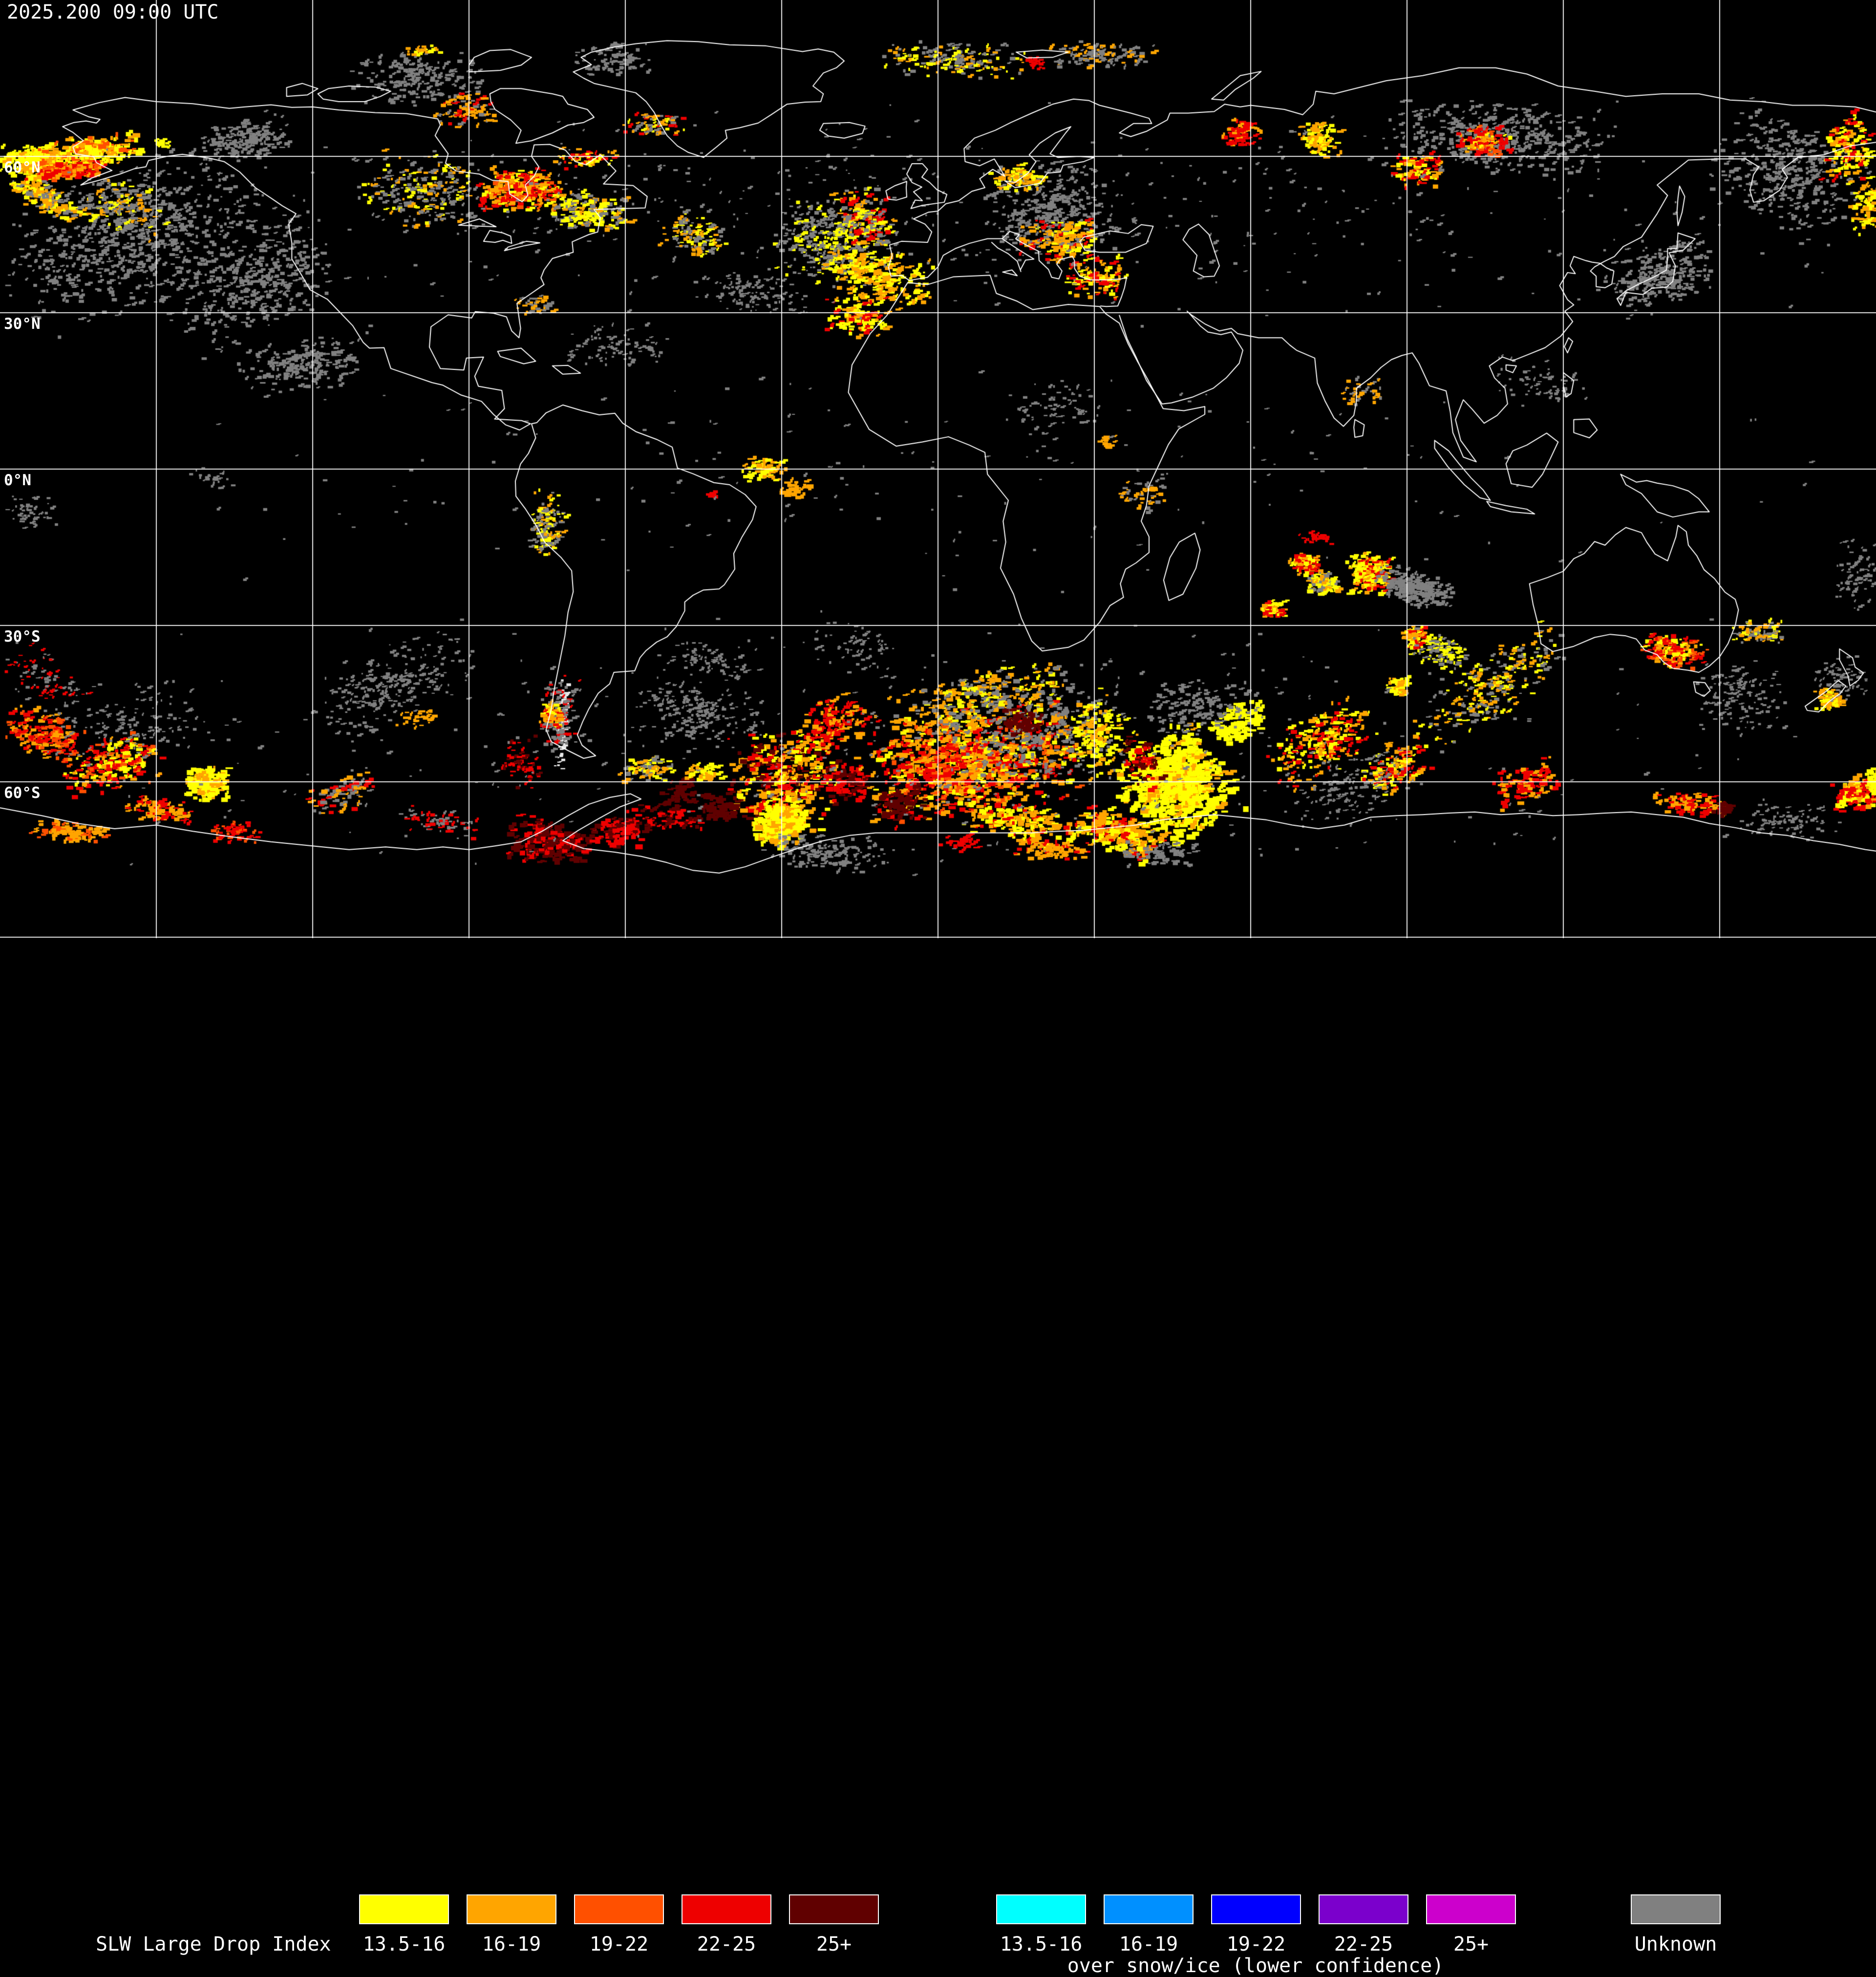  Describe the element at coordinates (17, 480) in the screenshot. I see `lat-label-0: 0°N` at that location.